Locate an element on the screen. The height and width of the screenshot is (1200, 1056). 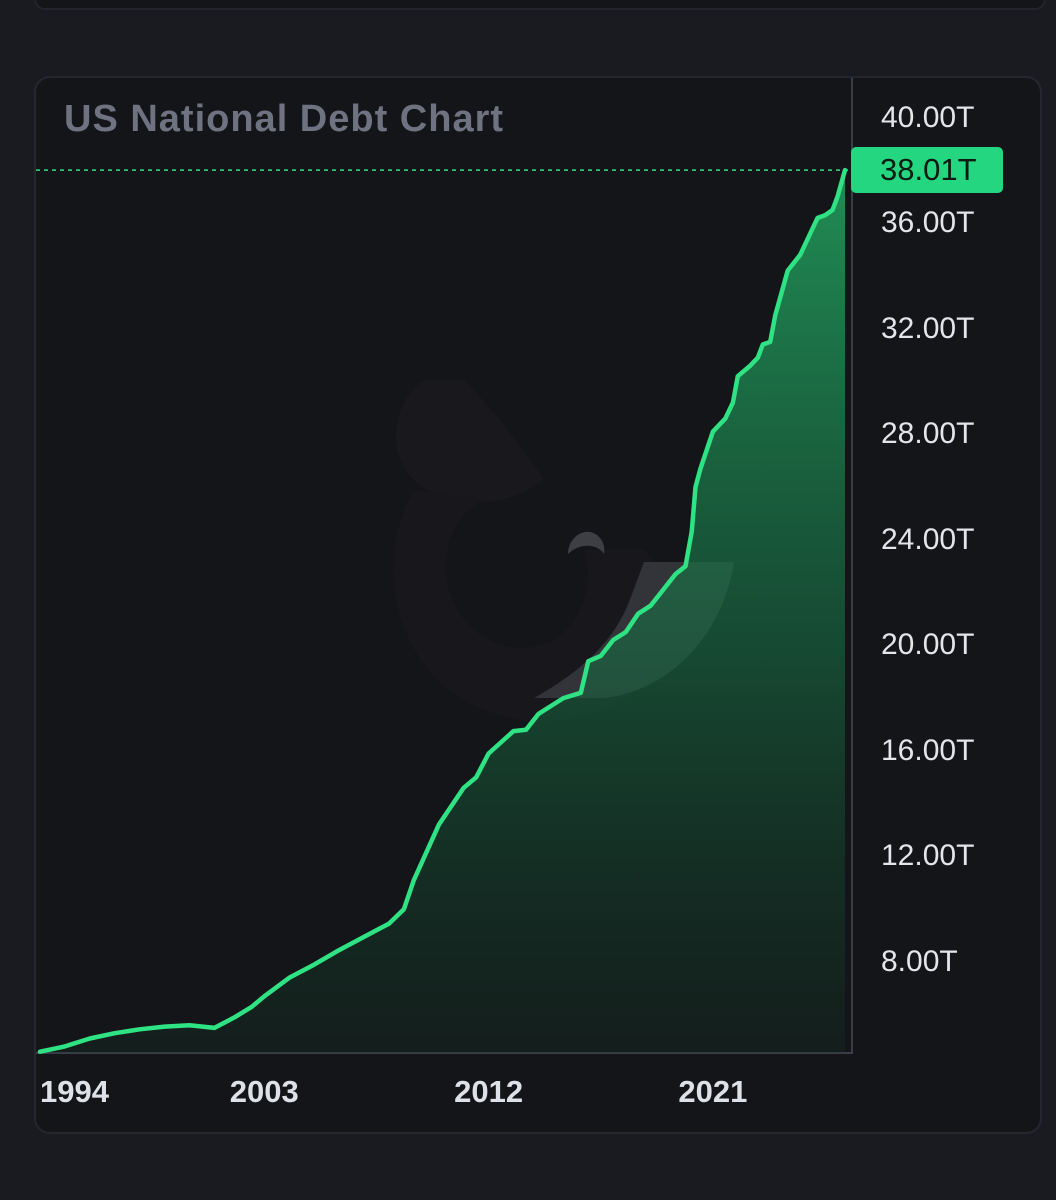
x-tick-label: 2021 is located at coordinates (713, 1091).